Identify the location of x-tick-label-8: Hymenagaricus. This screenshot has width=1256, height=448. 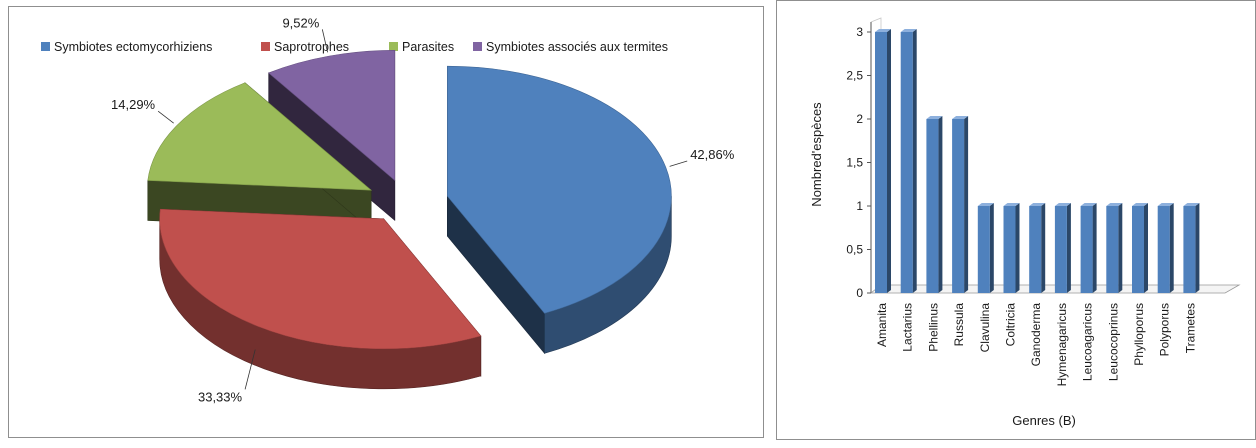
(1062, 344).